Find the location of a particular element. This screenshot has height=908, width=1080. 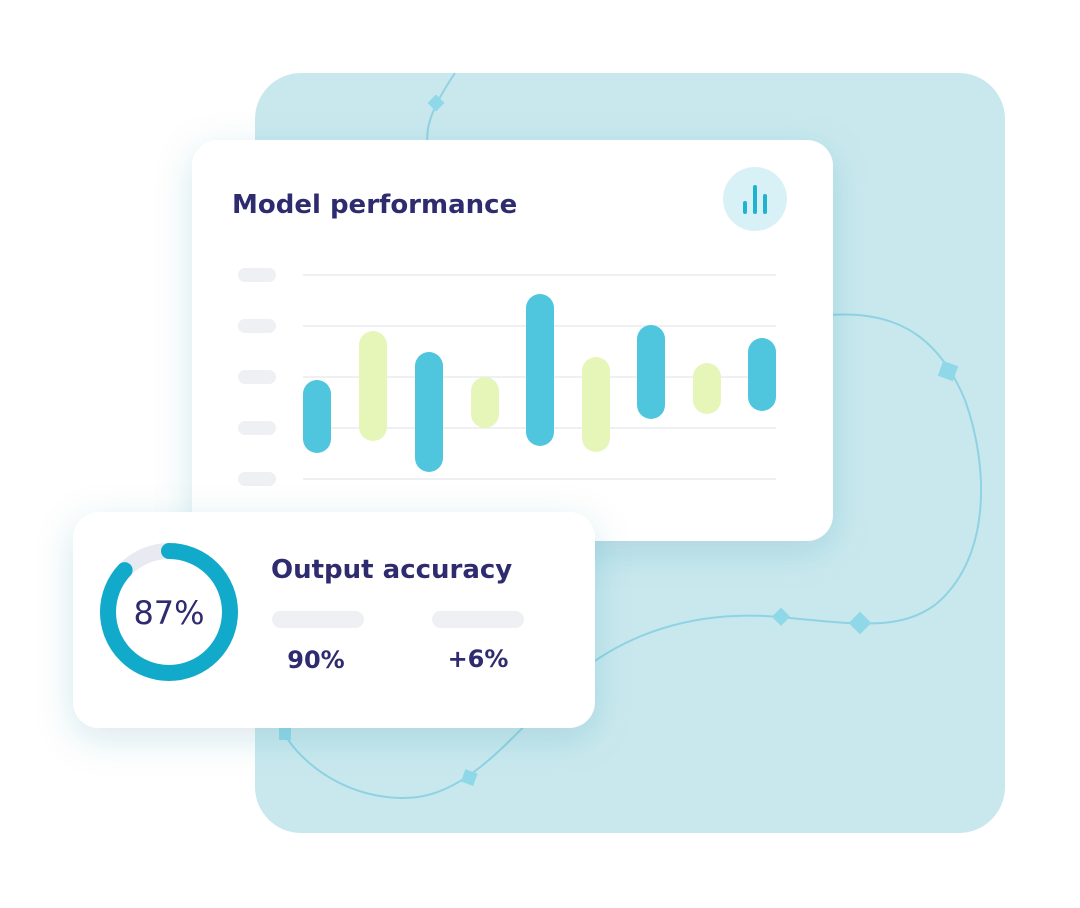

label-placeholders is located at coordinates (257, 377).